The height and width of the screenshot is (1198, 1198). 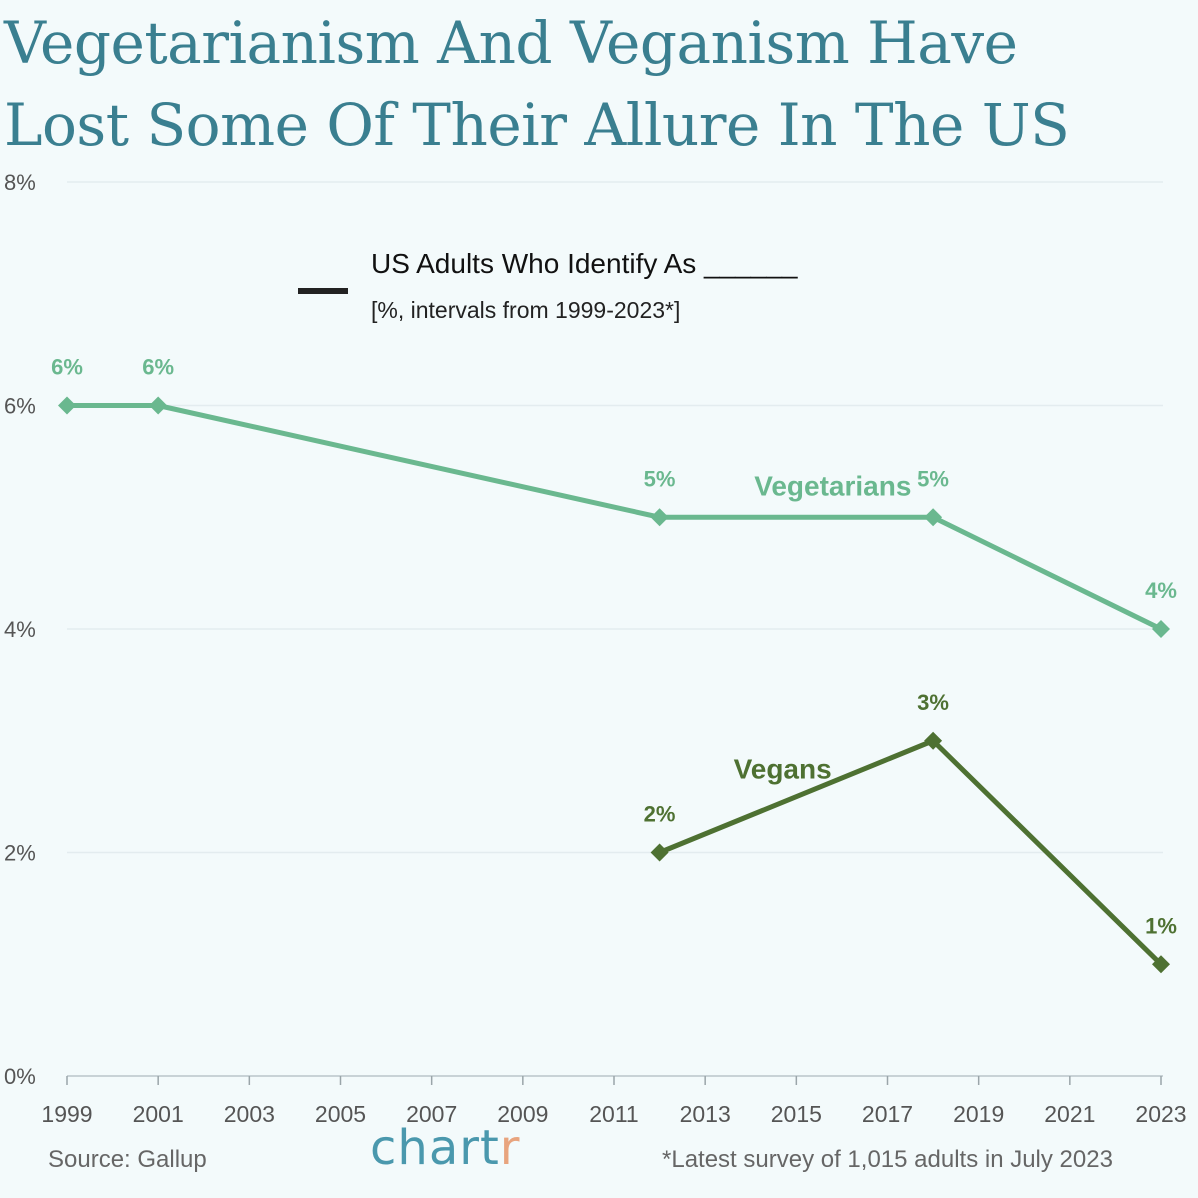 I want to click on x-tick-label: 2007, so click(x=431, y=1114).